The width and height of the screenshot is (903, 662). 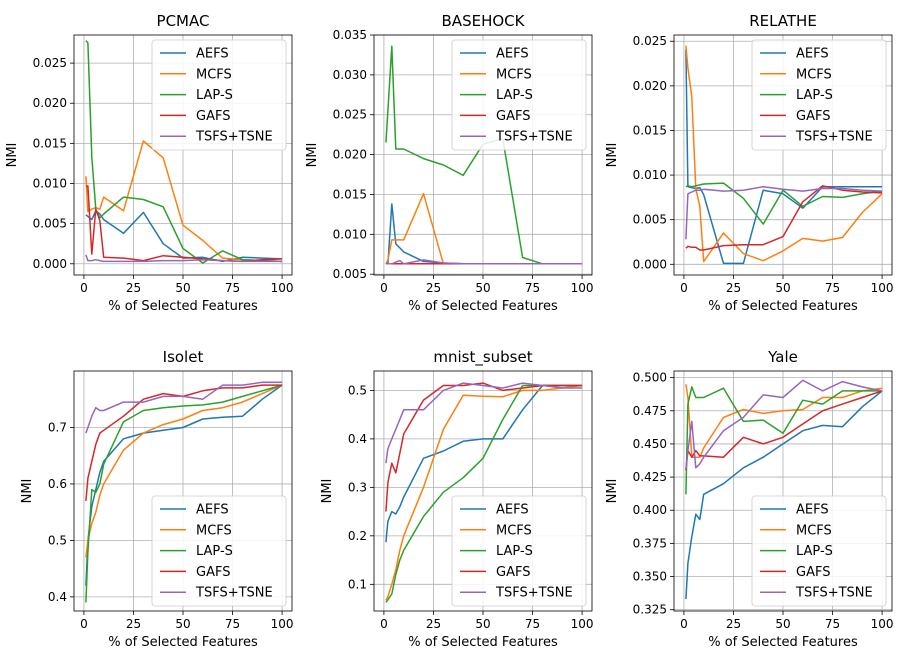 I want to click on series-line-gafs, so click(x=184, y=442).